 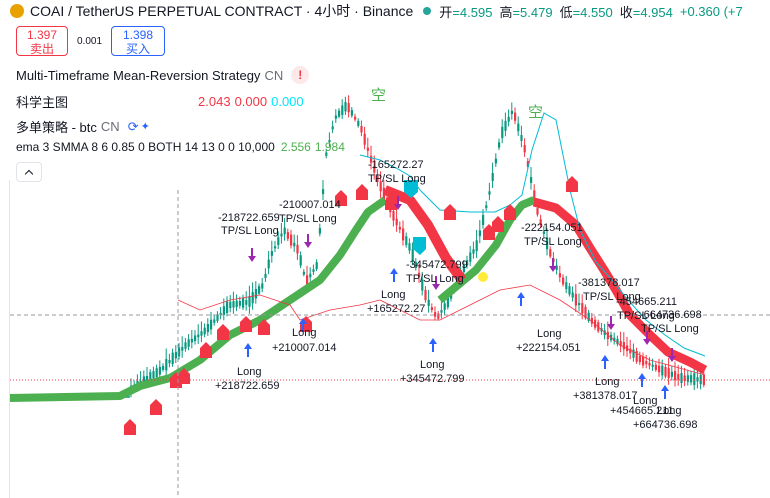 I want to click on main-indicator-name: 科学主图, so click(x=42, y=102).